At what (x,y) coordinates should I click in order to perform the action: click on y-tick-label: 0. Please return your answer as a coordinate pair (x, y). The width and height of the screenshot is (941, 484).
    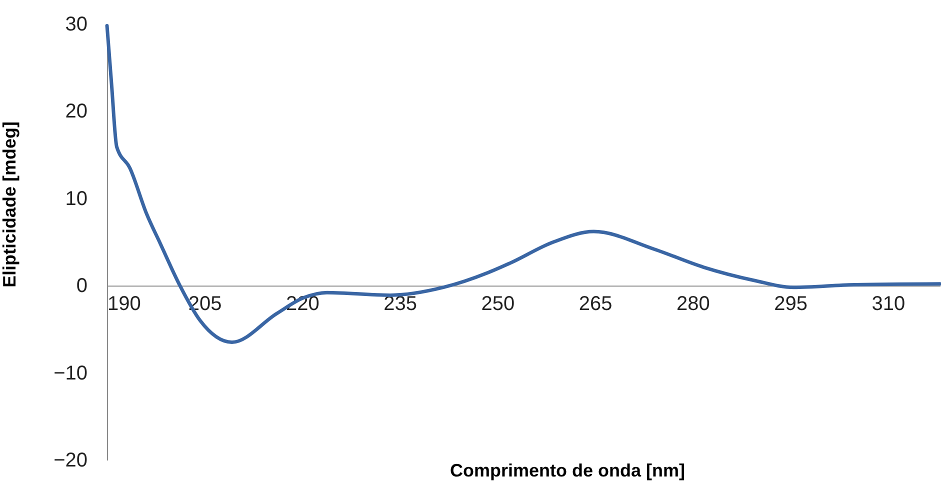
    Looking at the image, I should click on (82, 286).